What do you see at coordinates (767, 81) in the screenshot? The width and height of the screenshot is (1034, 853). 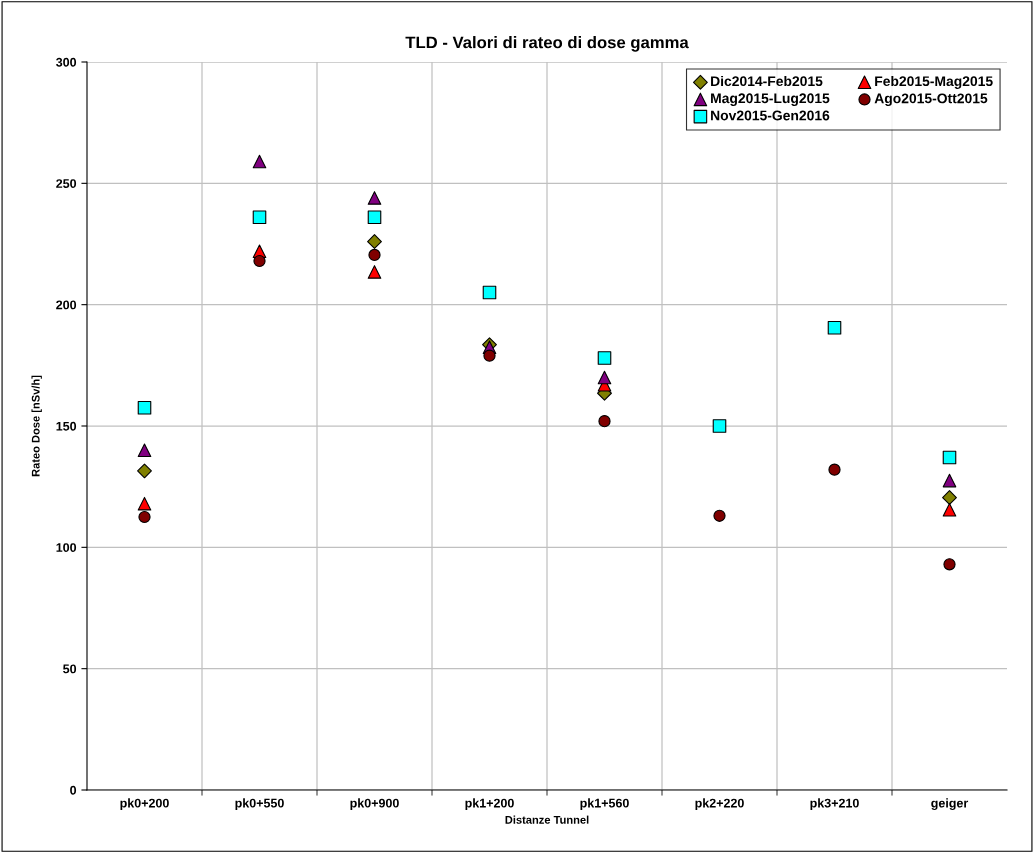 I see `legend-label: Dic2014-Feb2015` at bounding box center [767, 81].